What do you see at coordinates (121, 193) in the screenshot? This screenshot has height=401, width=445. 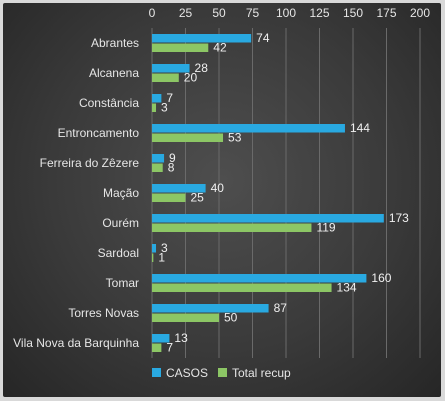 I see `category-label: Mação` at bounding box center [121, 193].